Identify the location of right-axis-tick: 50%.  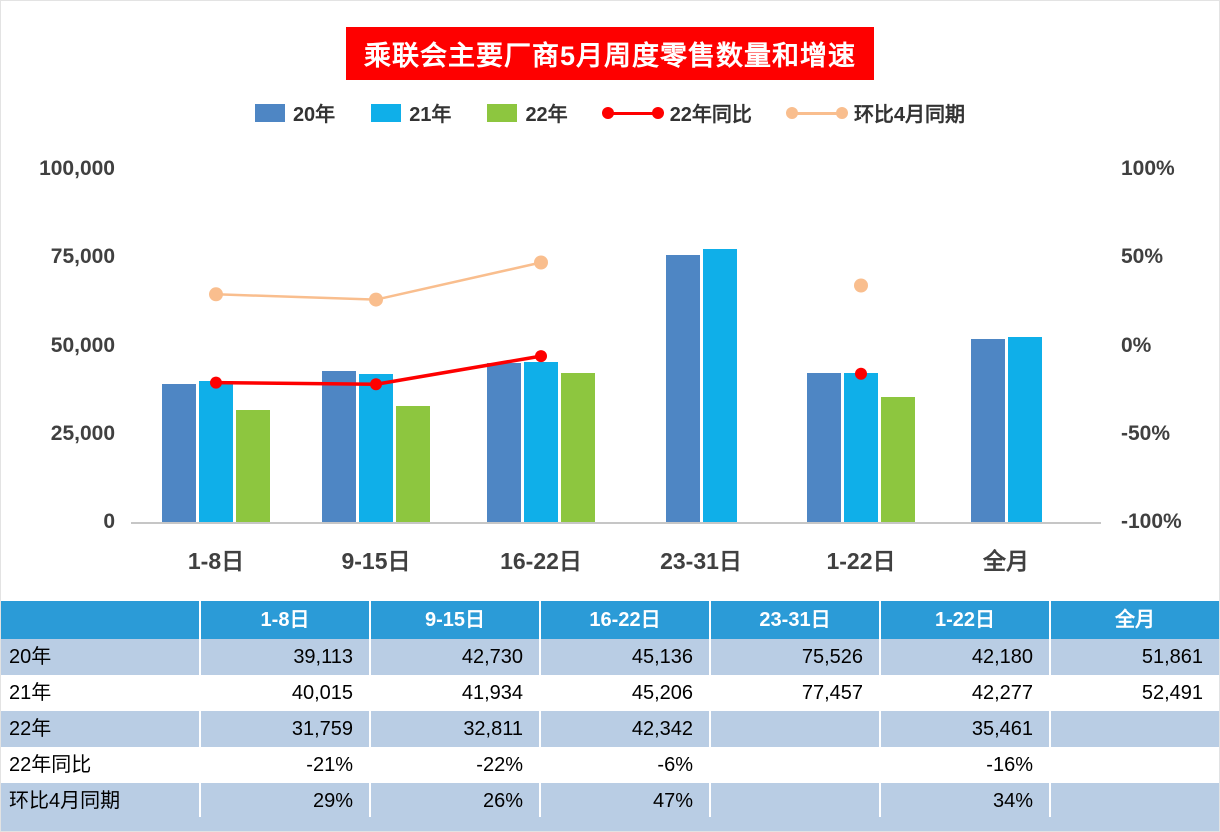
(1142, 257).